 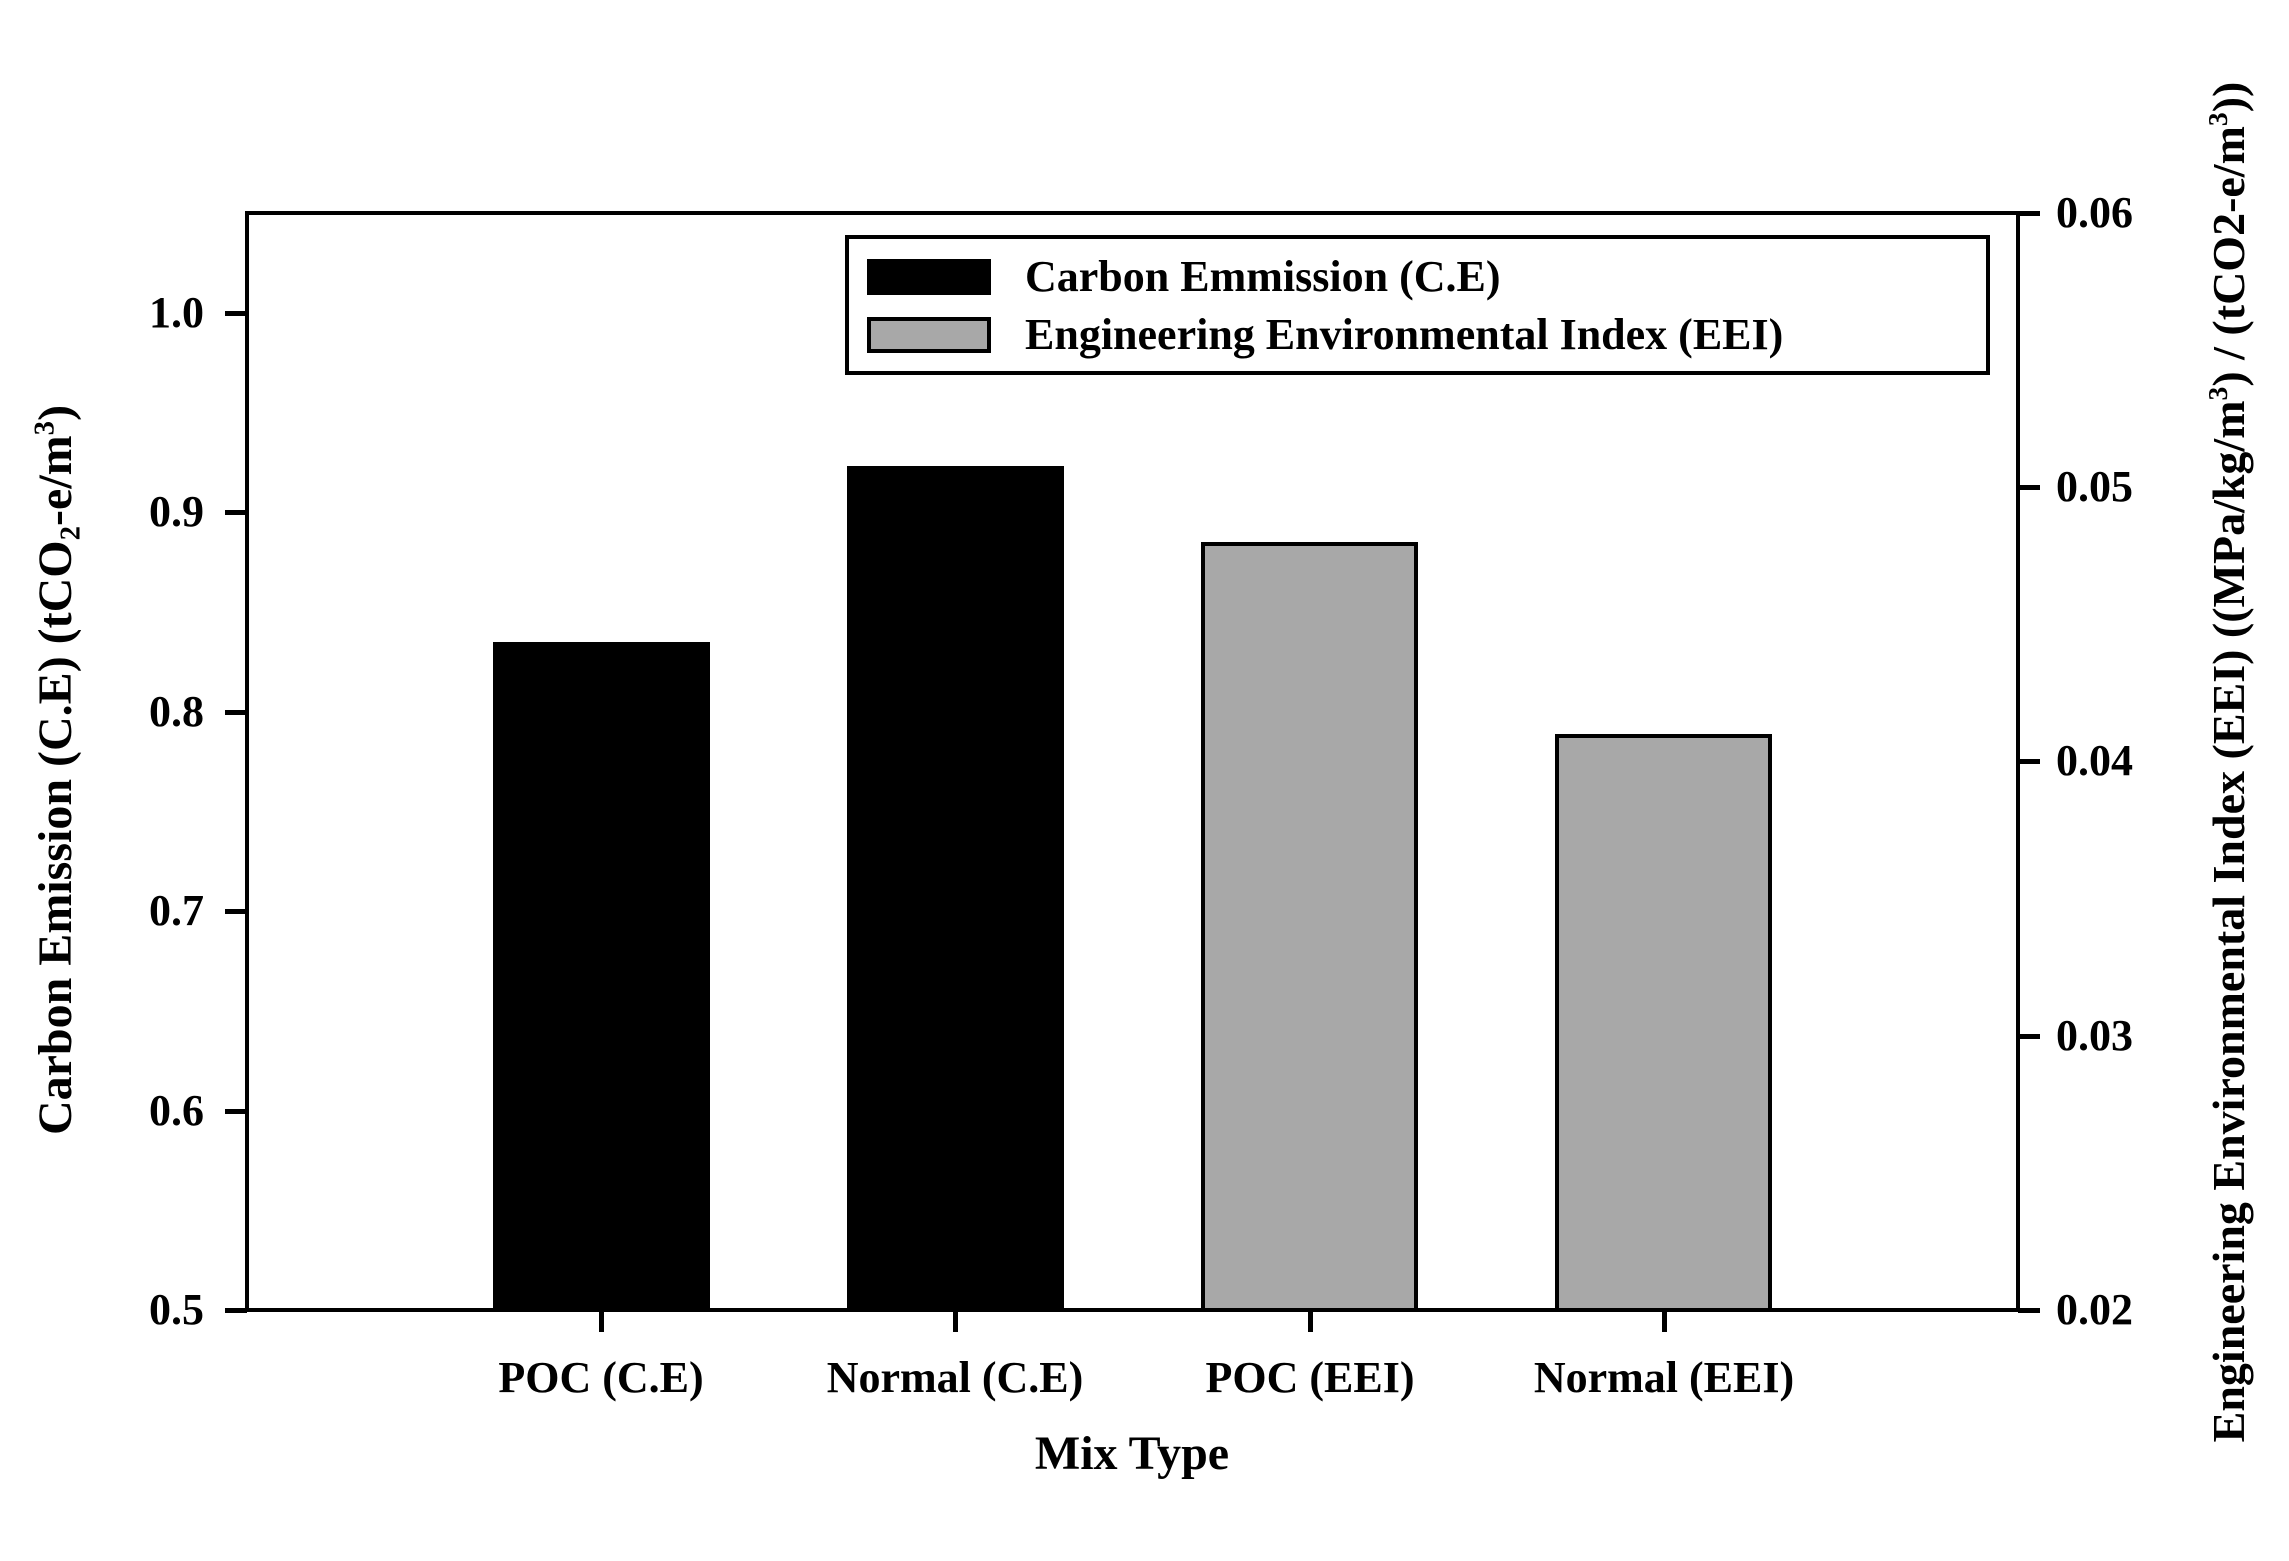 I want to click on x-axis-title: Mix Type, so click(x=1132, y=1453).